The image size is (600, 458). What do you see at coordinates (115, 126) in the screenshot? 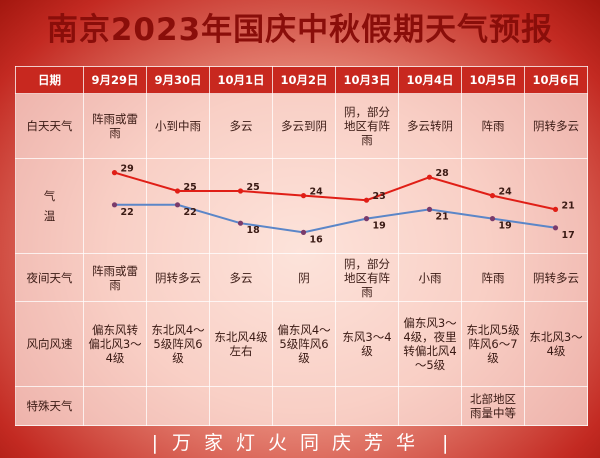
I see `day-weather-cell: 阵雨或雷雨` at bounding box center [115, 126].